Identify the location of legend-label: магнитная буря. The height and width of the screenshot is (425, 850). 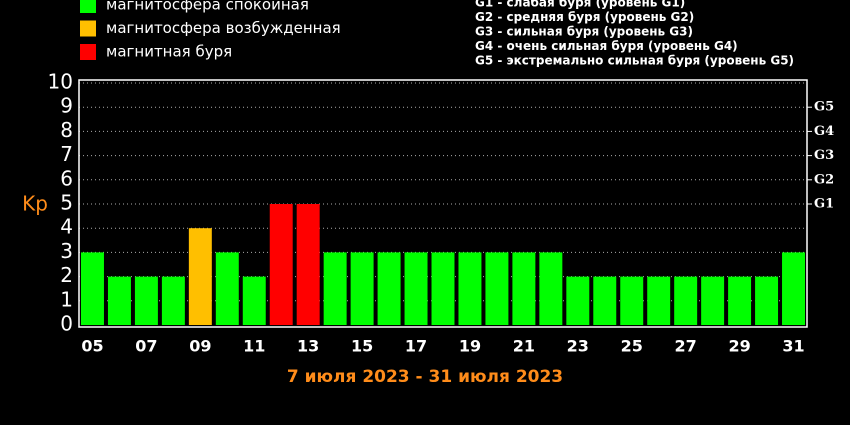
(169, 52).